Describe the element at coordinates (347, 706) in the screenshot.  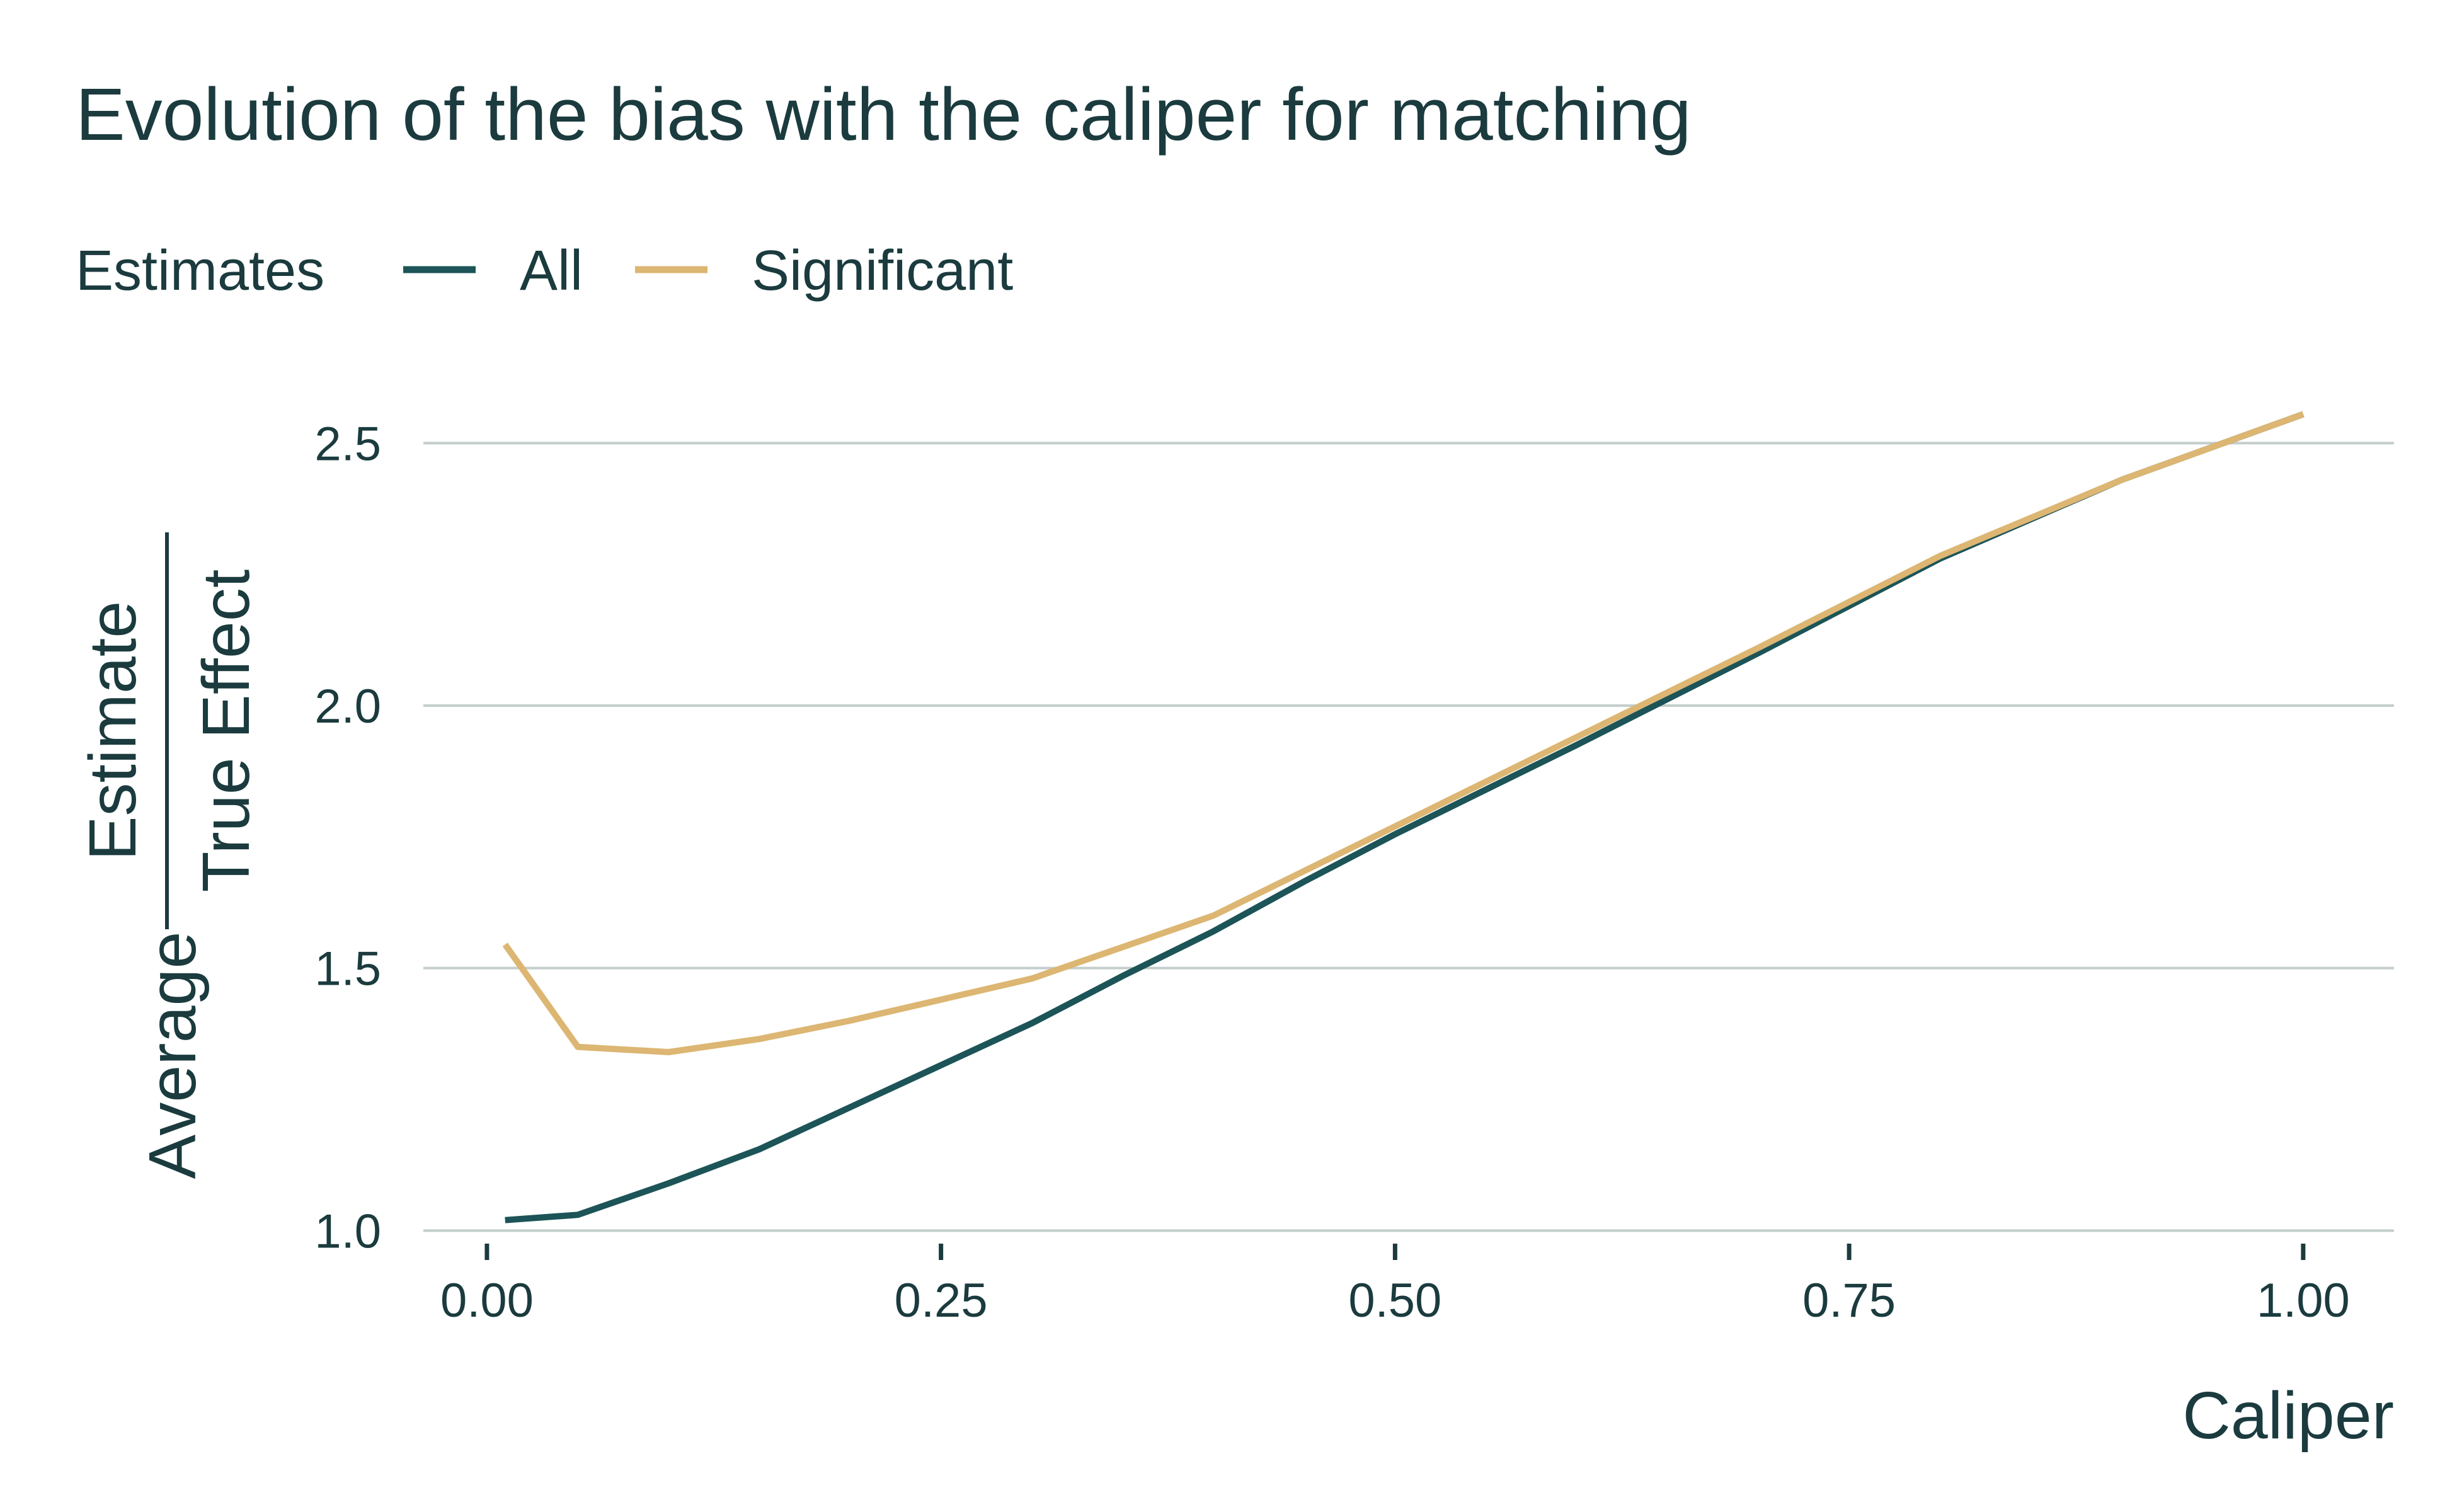
I see `y-tick-label: 2.0` at that location.